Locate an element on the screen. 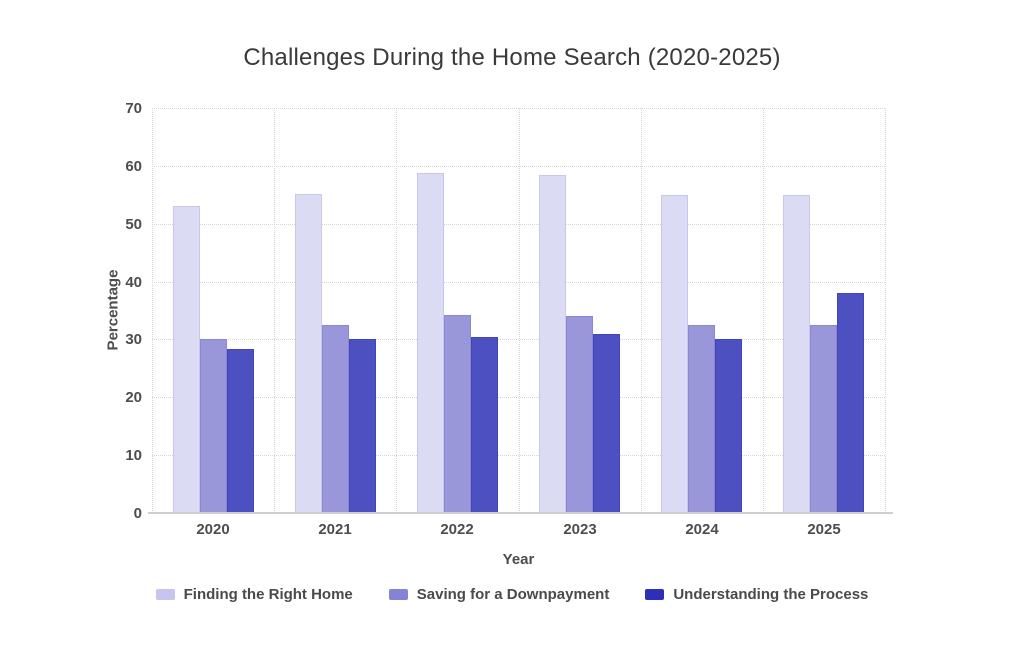 This screenshot has height=652, width=1024. y-tick-label-40: 40 is located at coordinates (133, 282).